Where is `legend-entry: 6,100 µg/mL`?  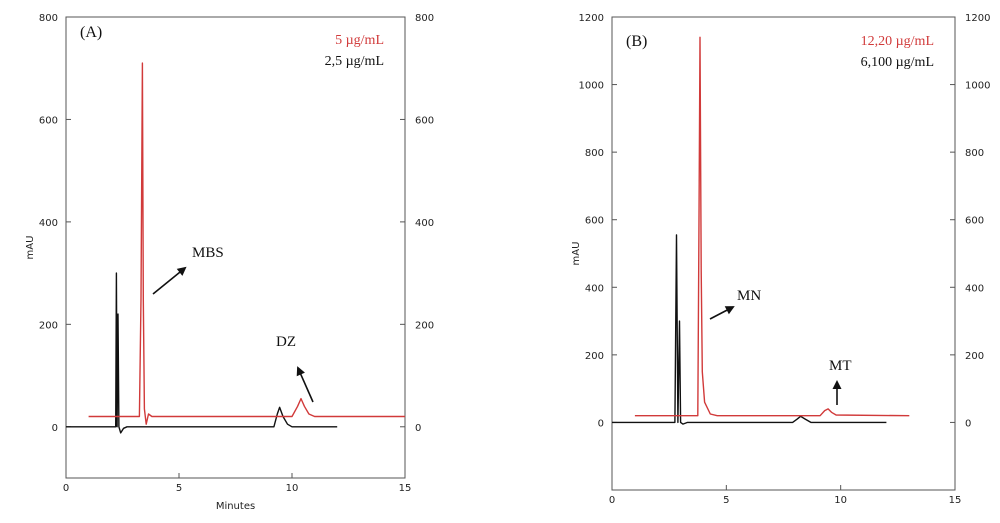
legend-entry: 6,100 µg/mL is located at coordinates (897, 62).